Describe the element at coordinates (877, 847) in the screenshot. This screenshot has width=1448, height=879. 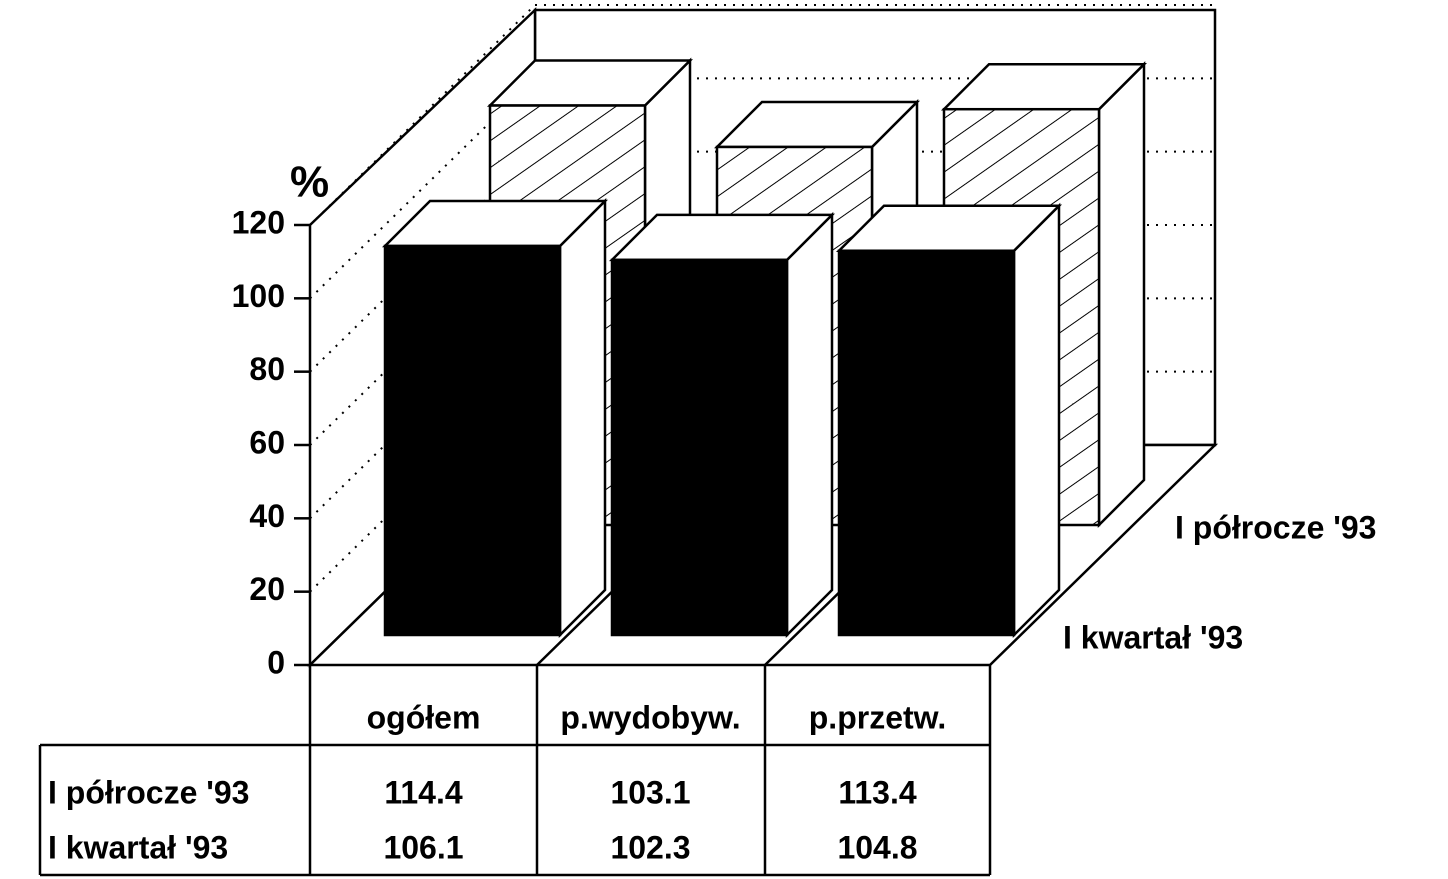
I see `table-cell: 104.8` at that location.